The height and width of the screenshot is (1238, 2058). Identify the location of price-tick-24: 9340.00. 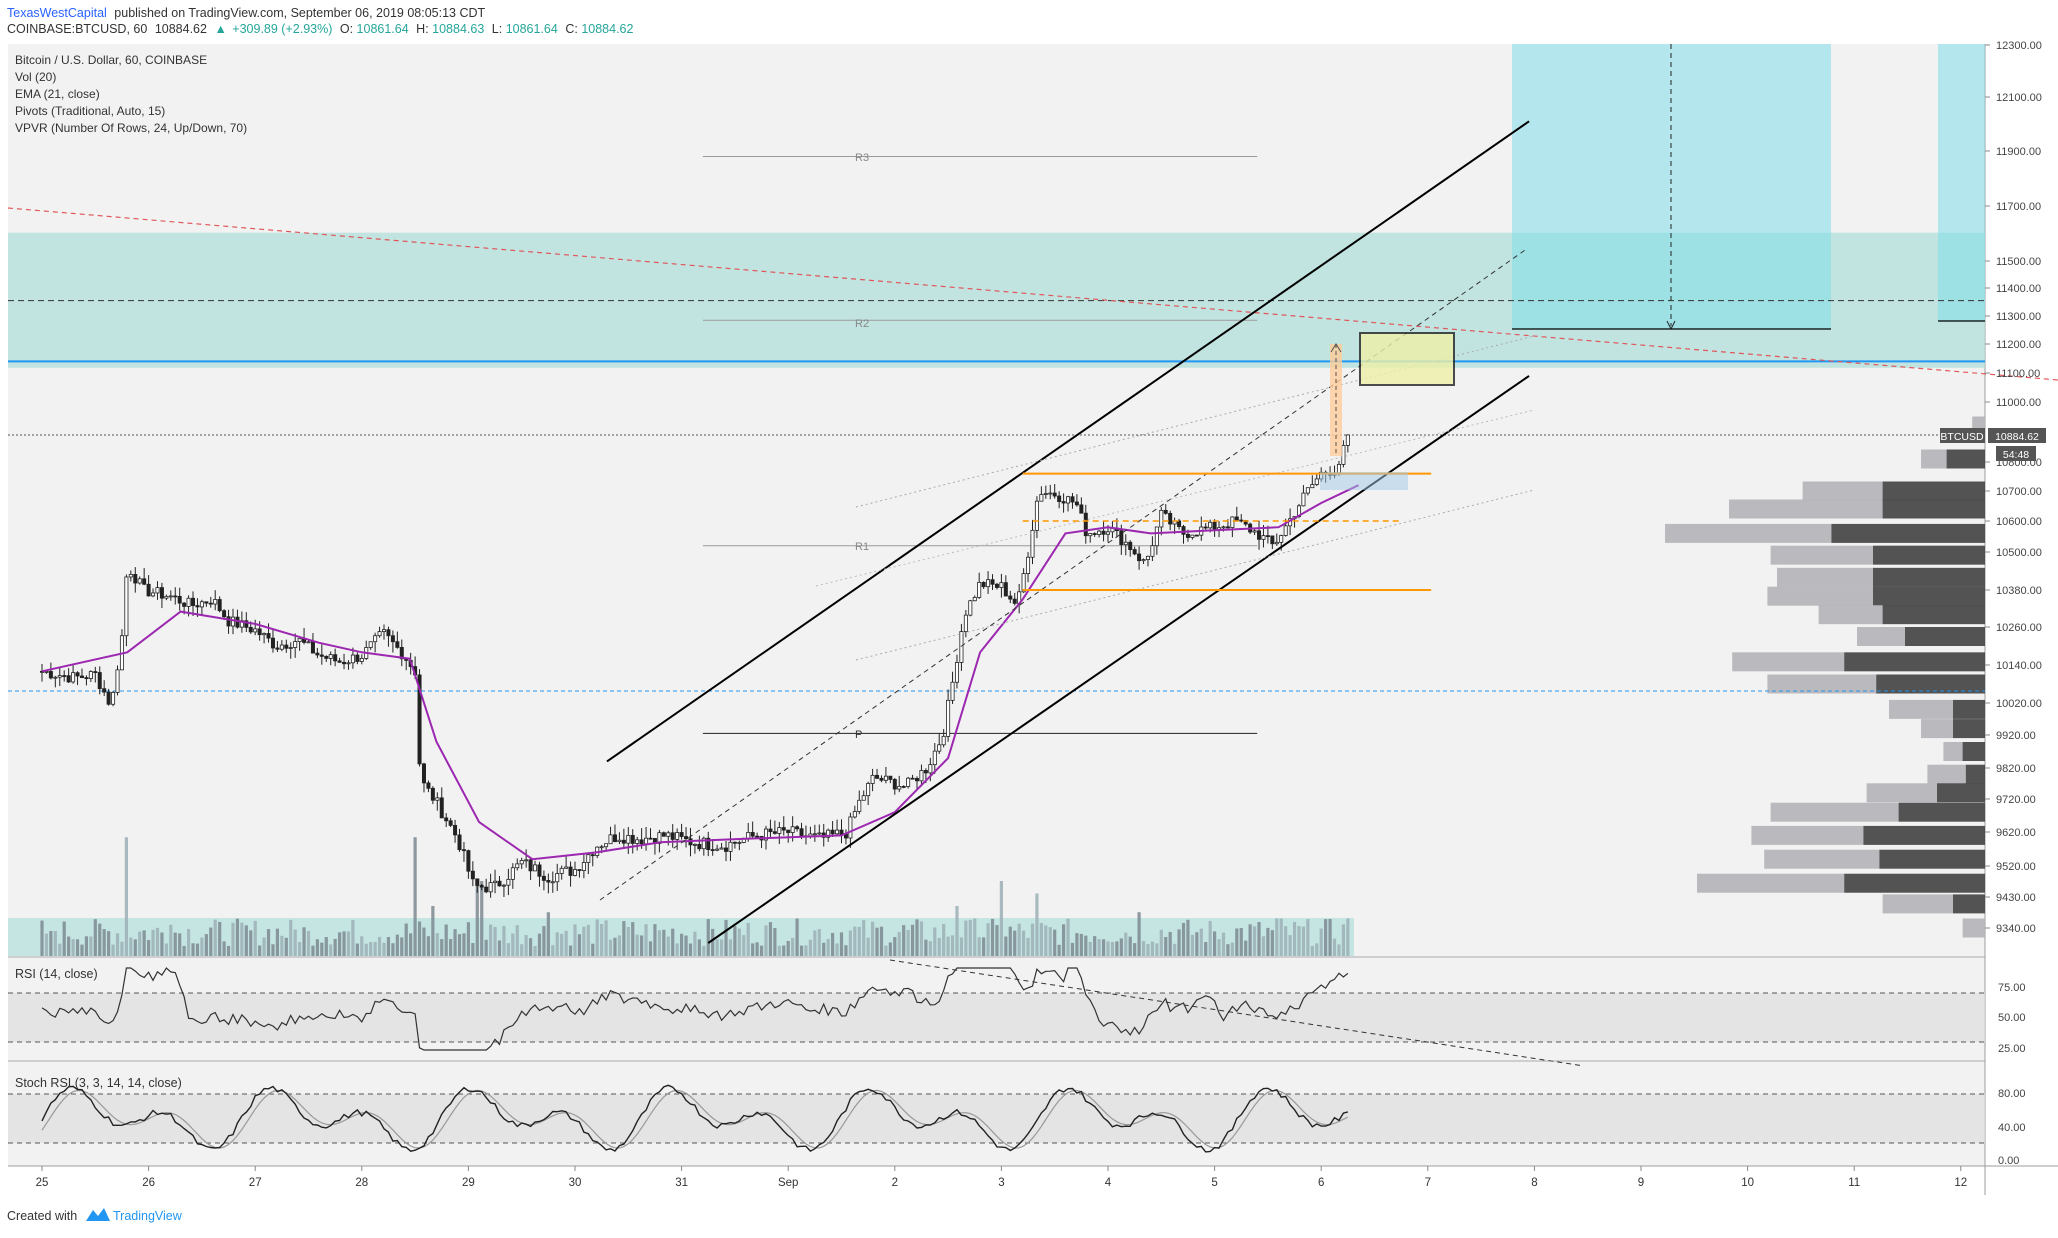
(2016, 929).